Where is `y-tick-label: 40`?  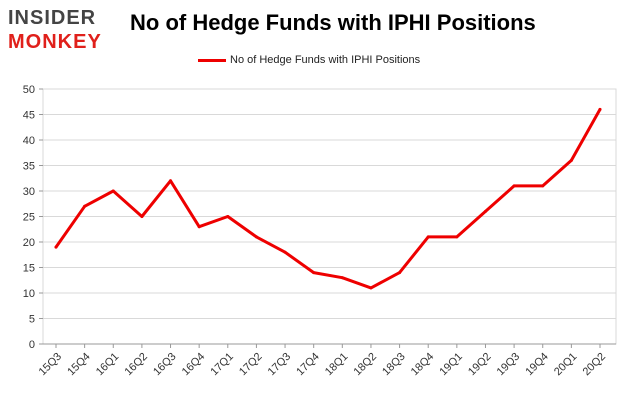 y-tick-label: 40 is located at coordinates (29, 141).